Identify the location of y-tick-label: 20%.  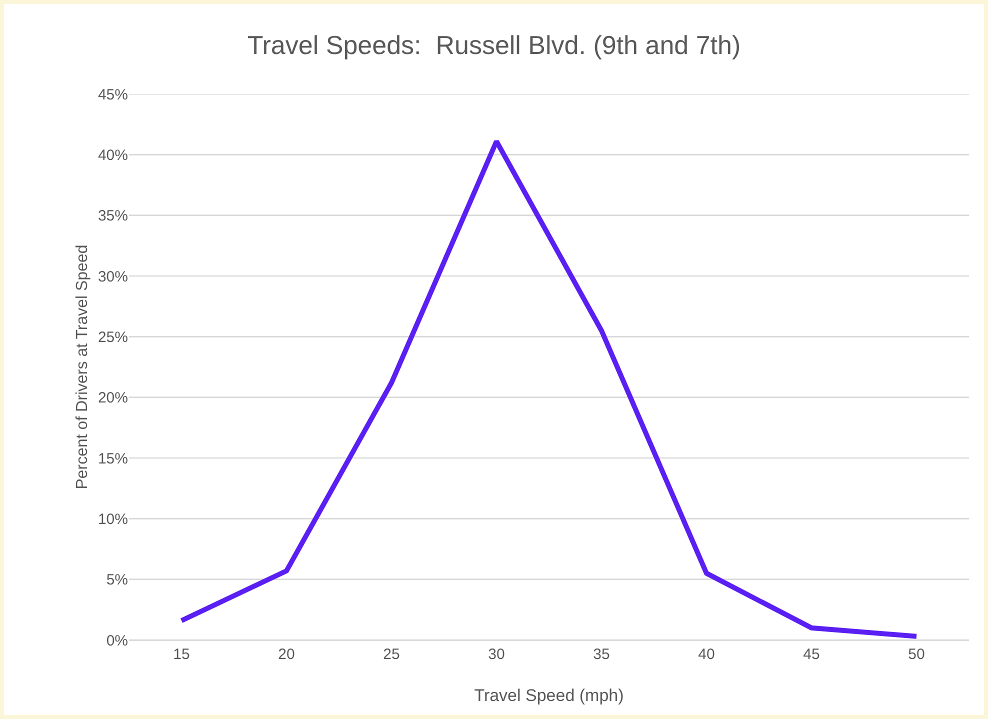
(113, 398).